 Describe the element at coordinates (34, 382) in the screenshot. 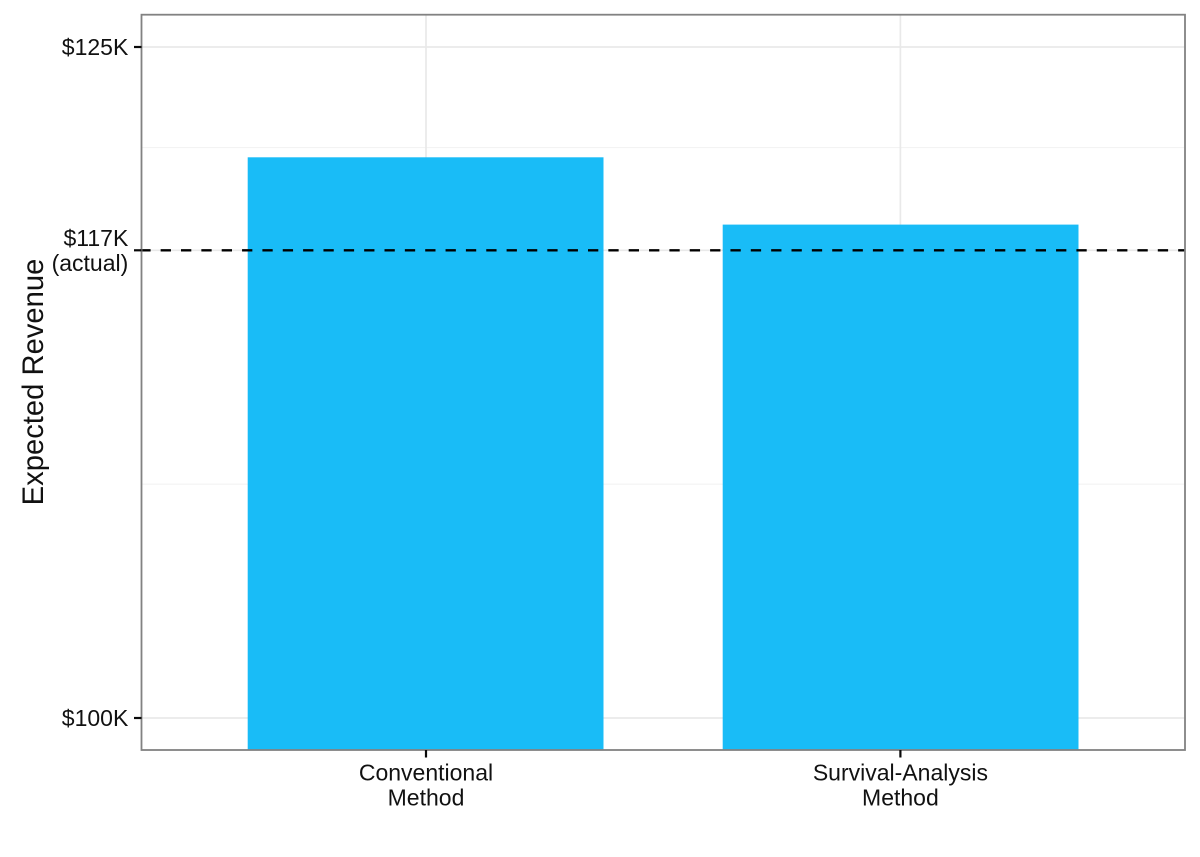

I see `svg-text: Expected Revenue` at that location.